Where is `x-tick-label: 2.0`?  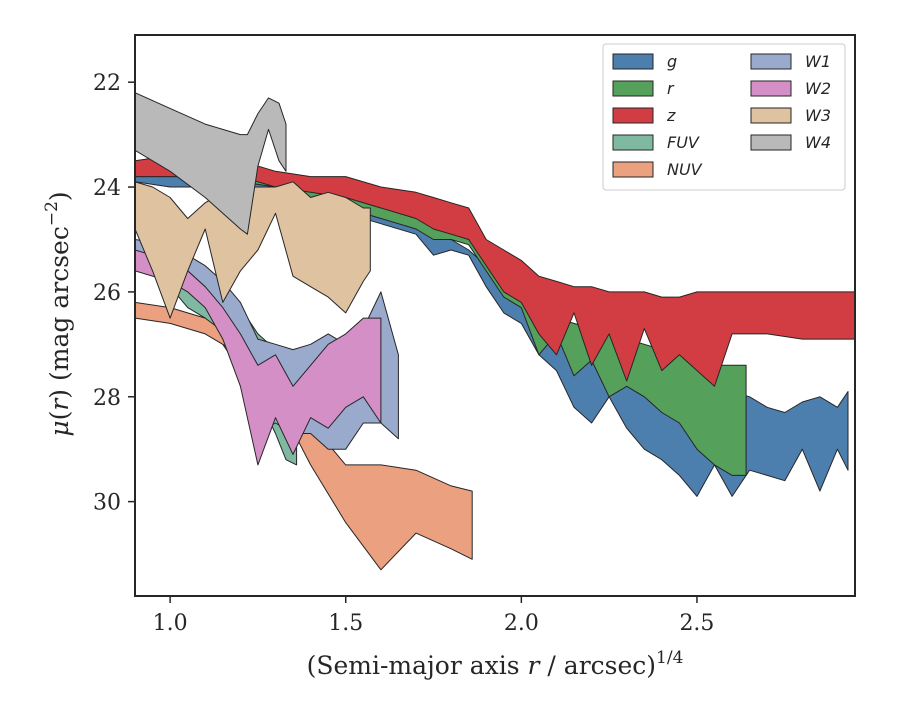
x-tick-label: 2.0 is located at coordinates (521, 623).